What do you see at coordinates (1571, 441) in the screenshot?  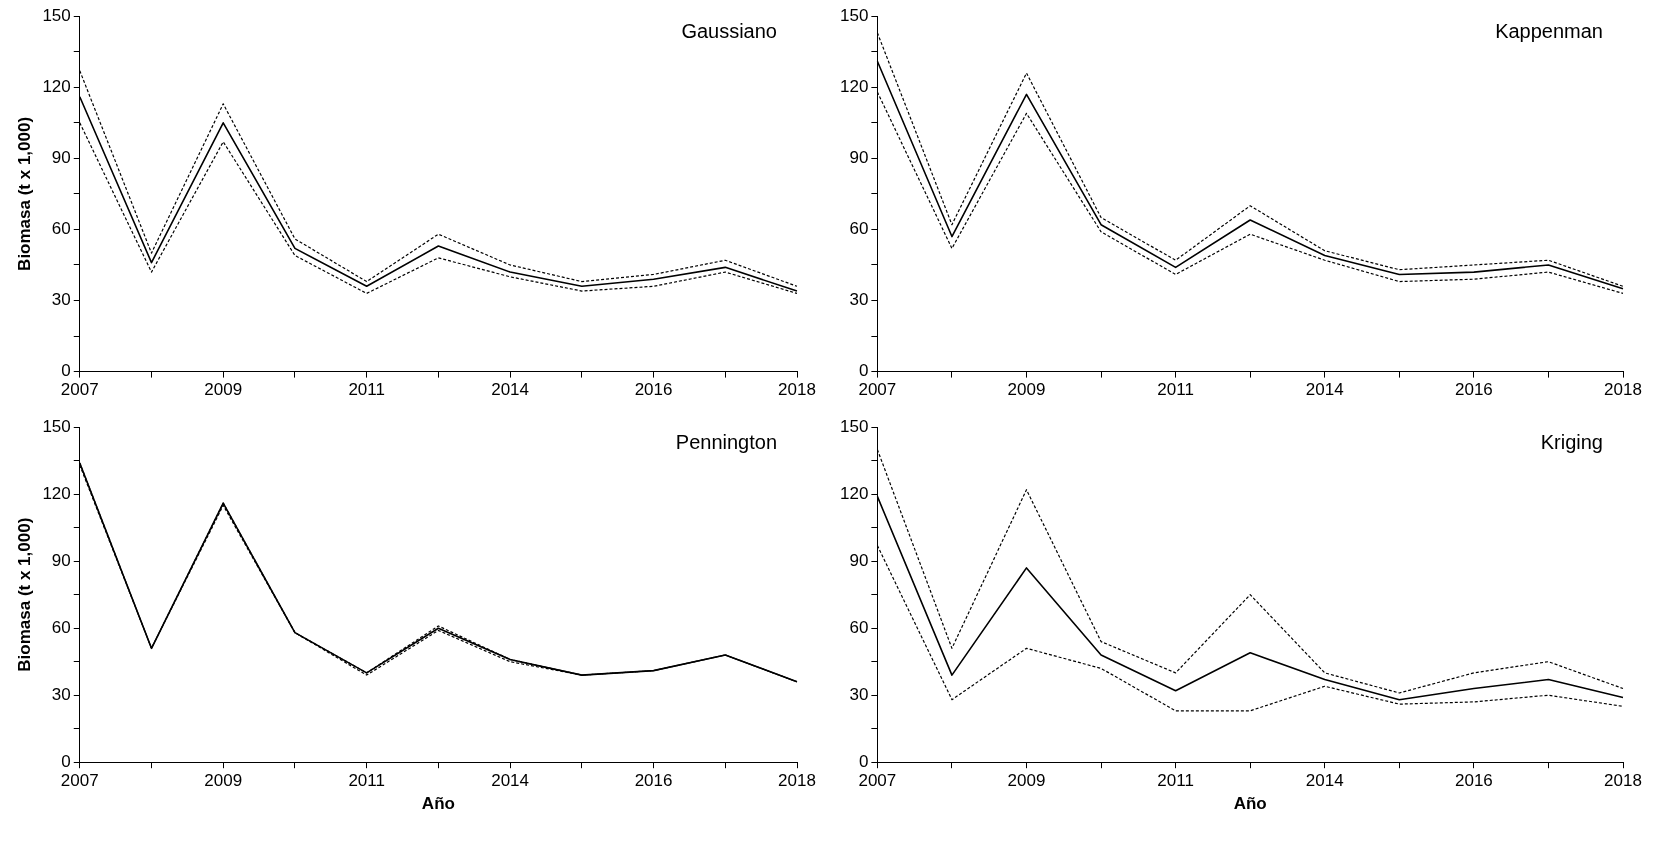 I see `chart-title: Kriging` at bounding box center [1571, 441].